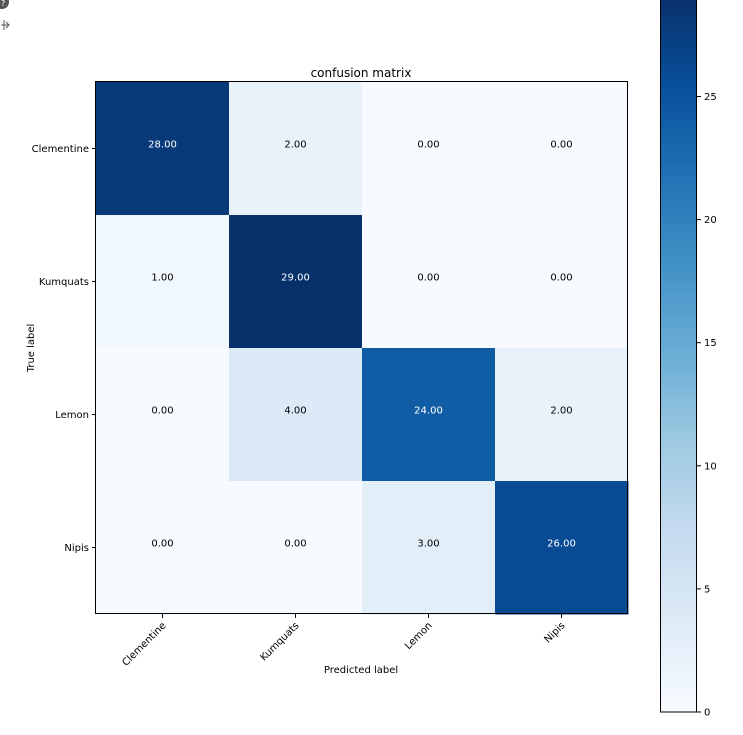 Image resolution: width=743 pixels, height=735 pixels. Describe the element at coordinates (428, 544) in the screenshot. I see `cell-value-label: 3.00` at that location.